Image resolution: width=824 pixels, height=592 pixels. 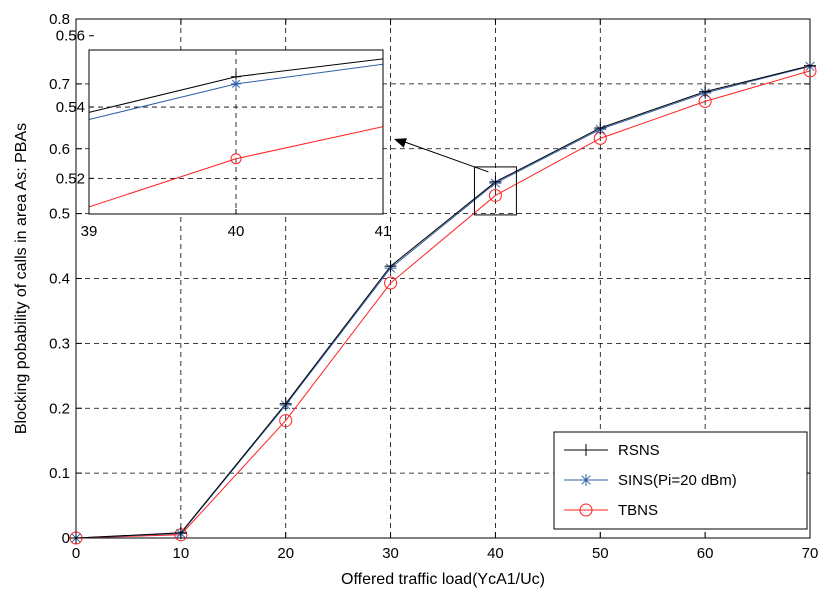 What do you see at coordinates (285, 553) in the screenshot?
I see `x-tick-label: 20` at bounding box center [285, 553].